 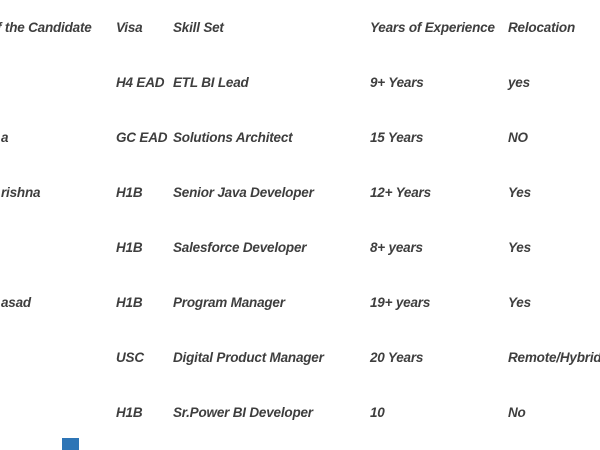 What do you see at coordinates (233, 137) in the screenshot?
I see `cell-skill-set: Solutions Architect` at bounding box center [233, 137].